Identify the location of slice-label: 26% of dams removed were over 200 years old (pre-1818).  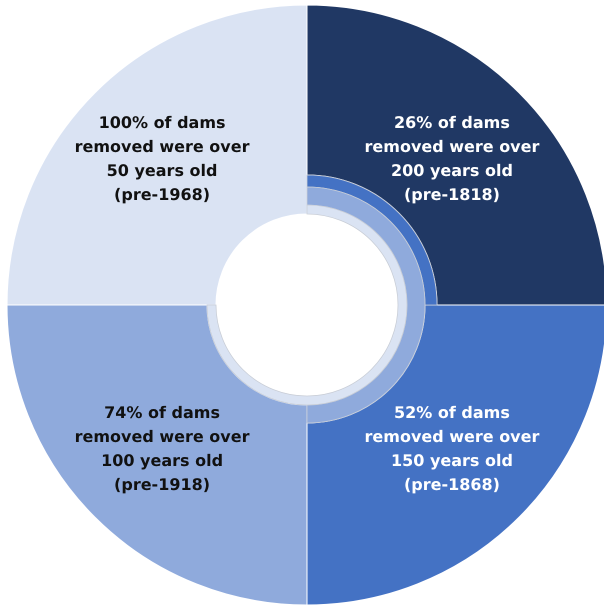
(452, 158).